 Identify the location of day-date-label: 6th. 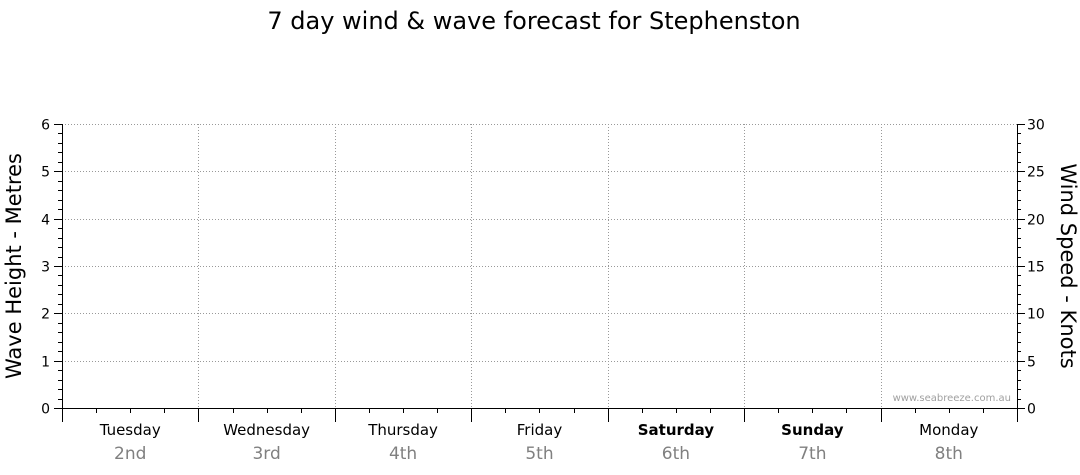
(676, 454).